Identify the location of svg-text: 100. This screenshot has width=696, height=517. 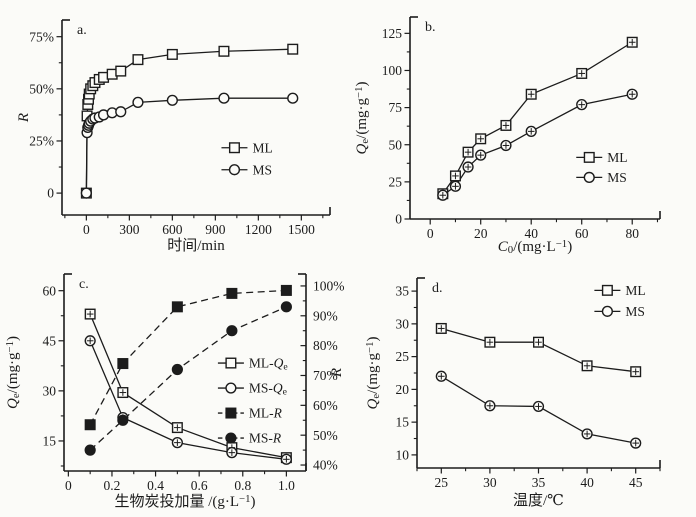
(392, 70).